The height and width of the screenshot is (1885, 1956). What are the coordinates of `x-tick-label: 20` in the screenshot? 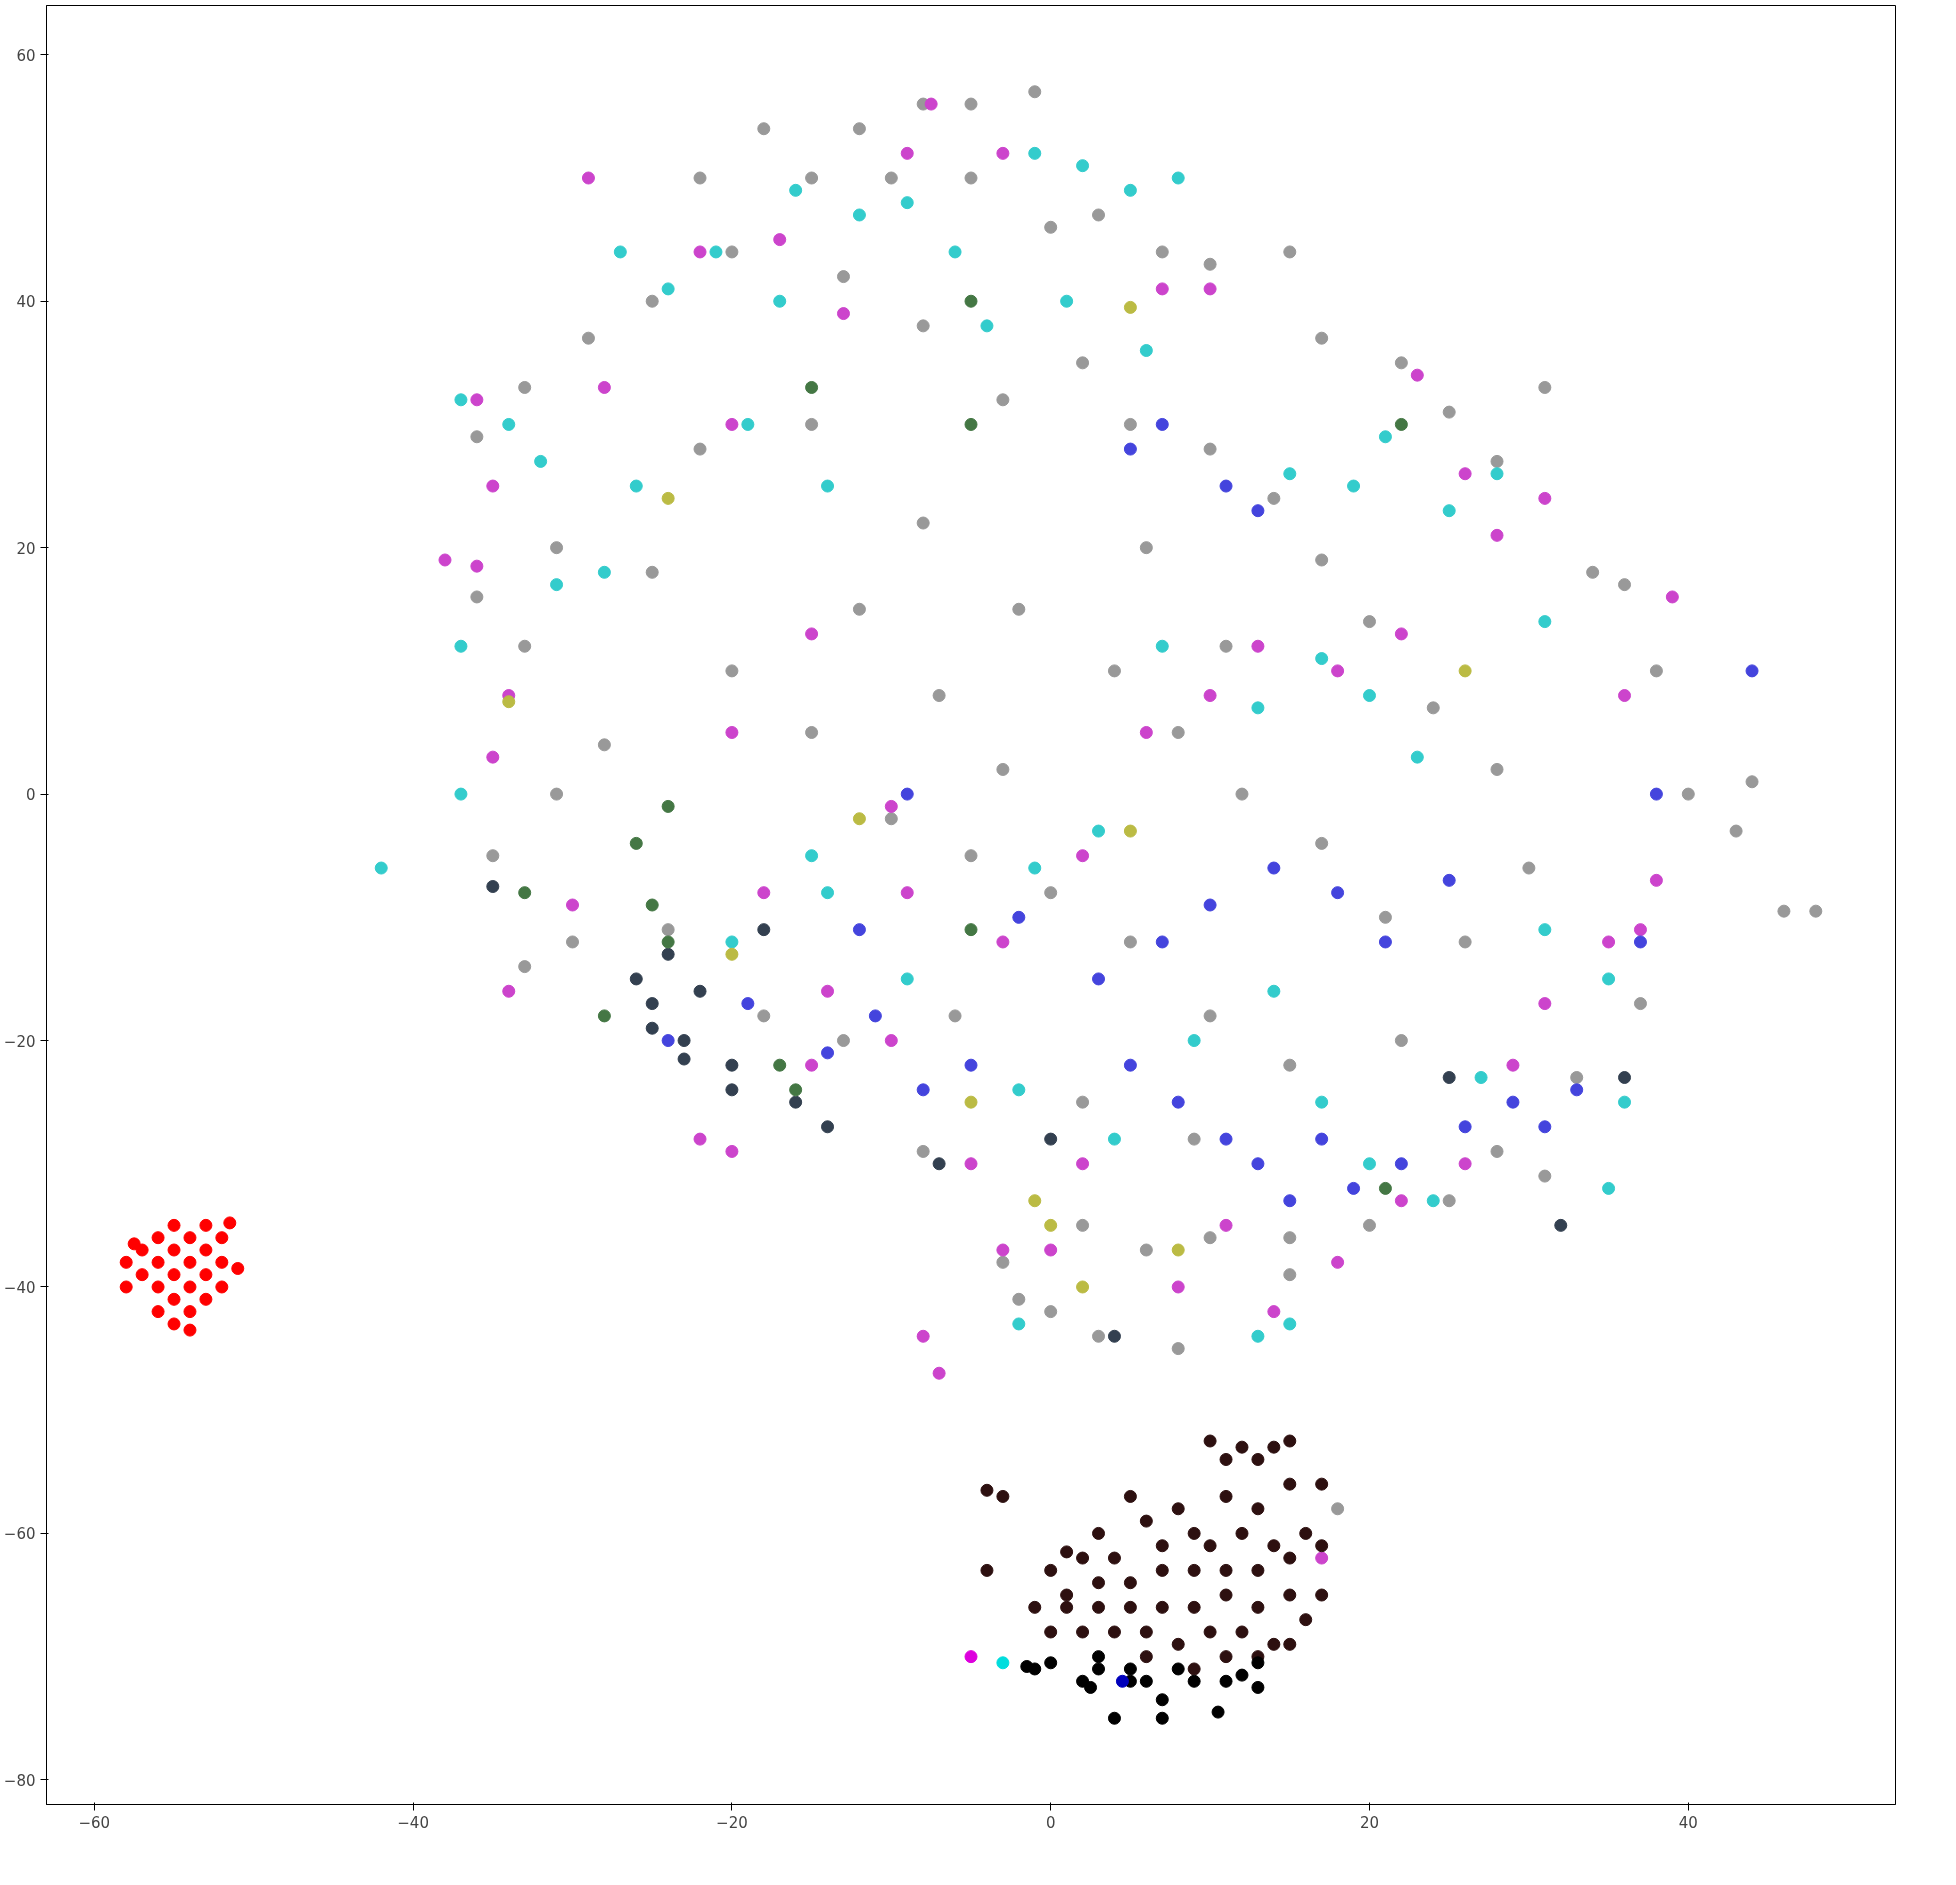 It's located at (1369, 1822).